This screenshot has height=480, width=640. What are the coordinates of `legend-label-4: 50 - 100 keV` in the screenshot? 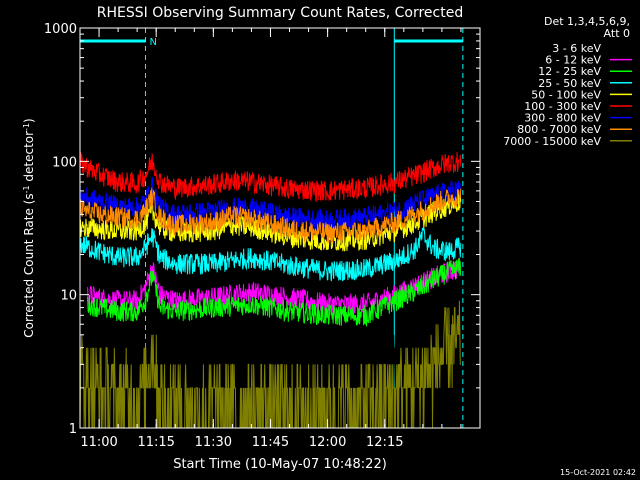 It's located at (566, 94).